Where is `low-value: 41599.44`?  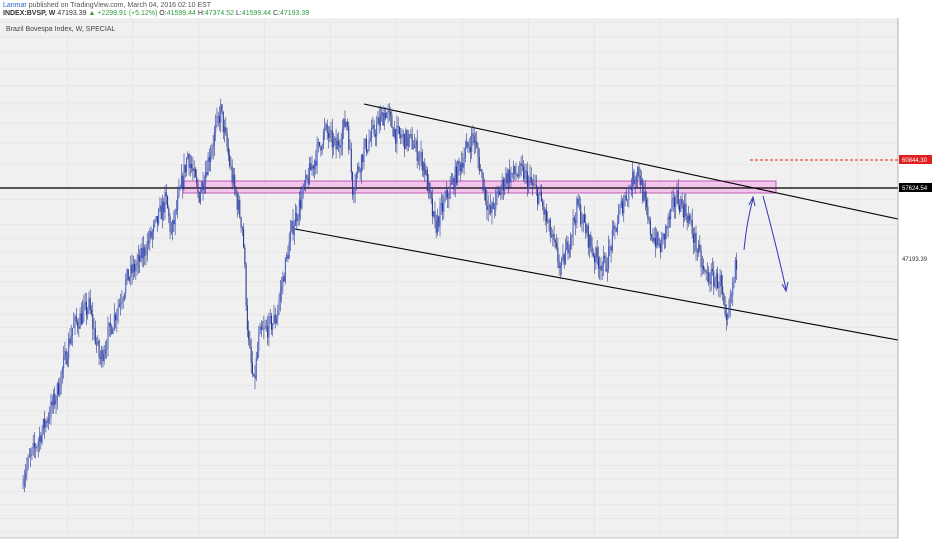 low-value: 41599.44 is located at coordinates (256, 13).